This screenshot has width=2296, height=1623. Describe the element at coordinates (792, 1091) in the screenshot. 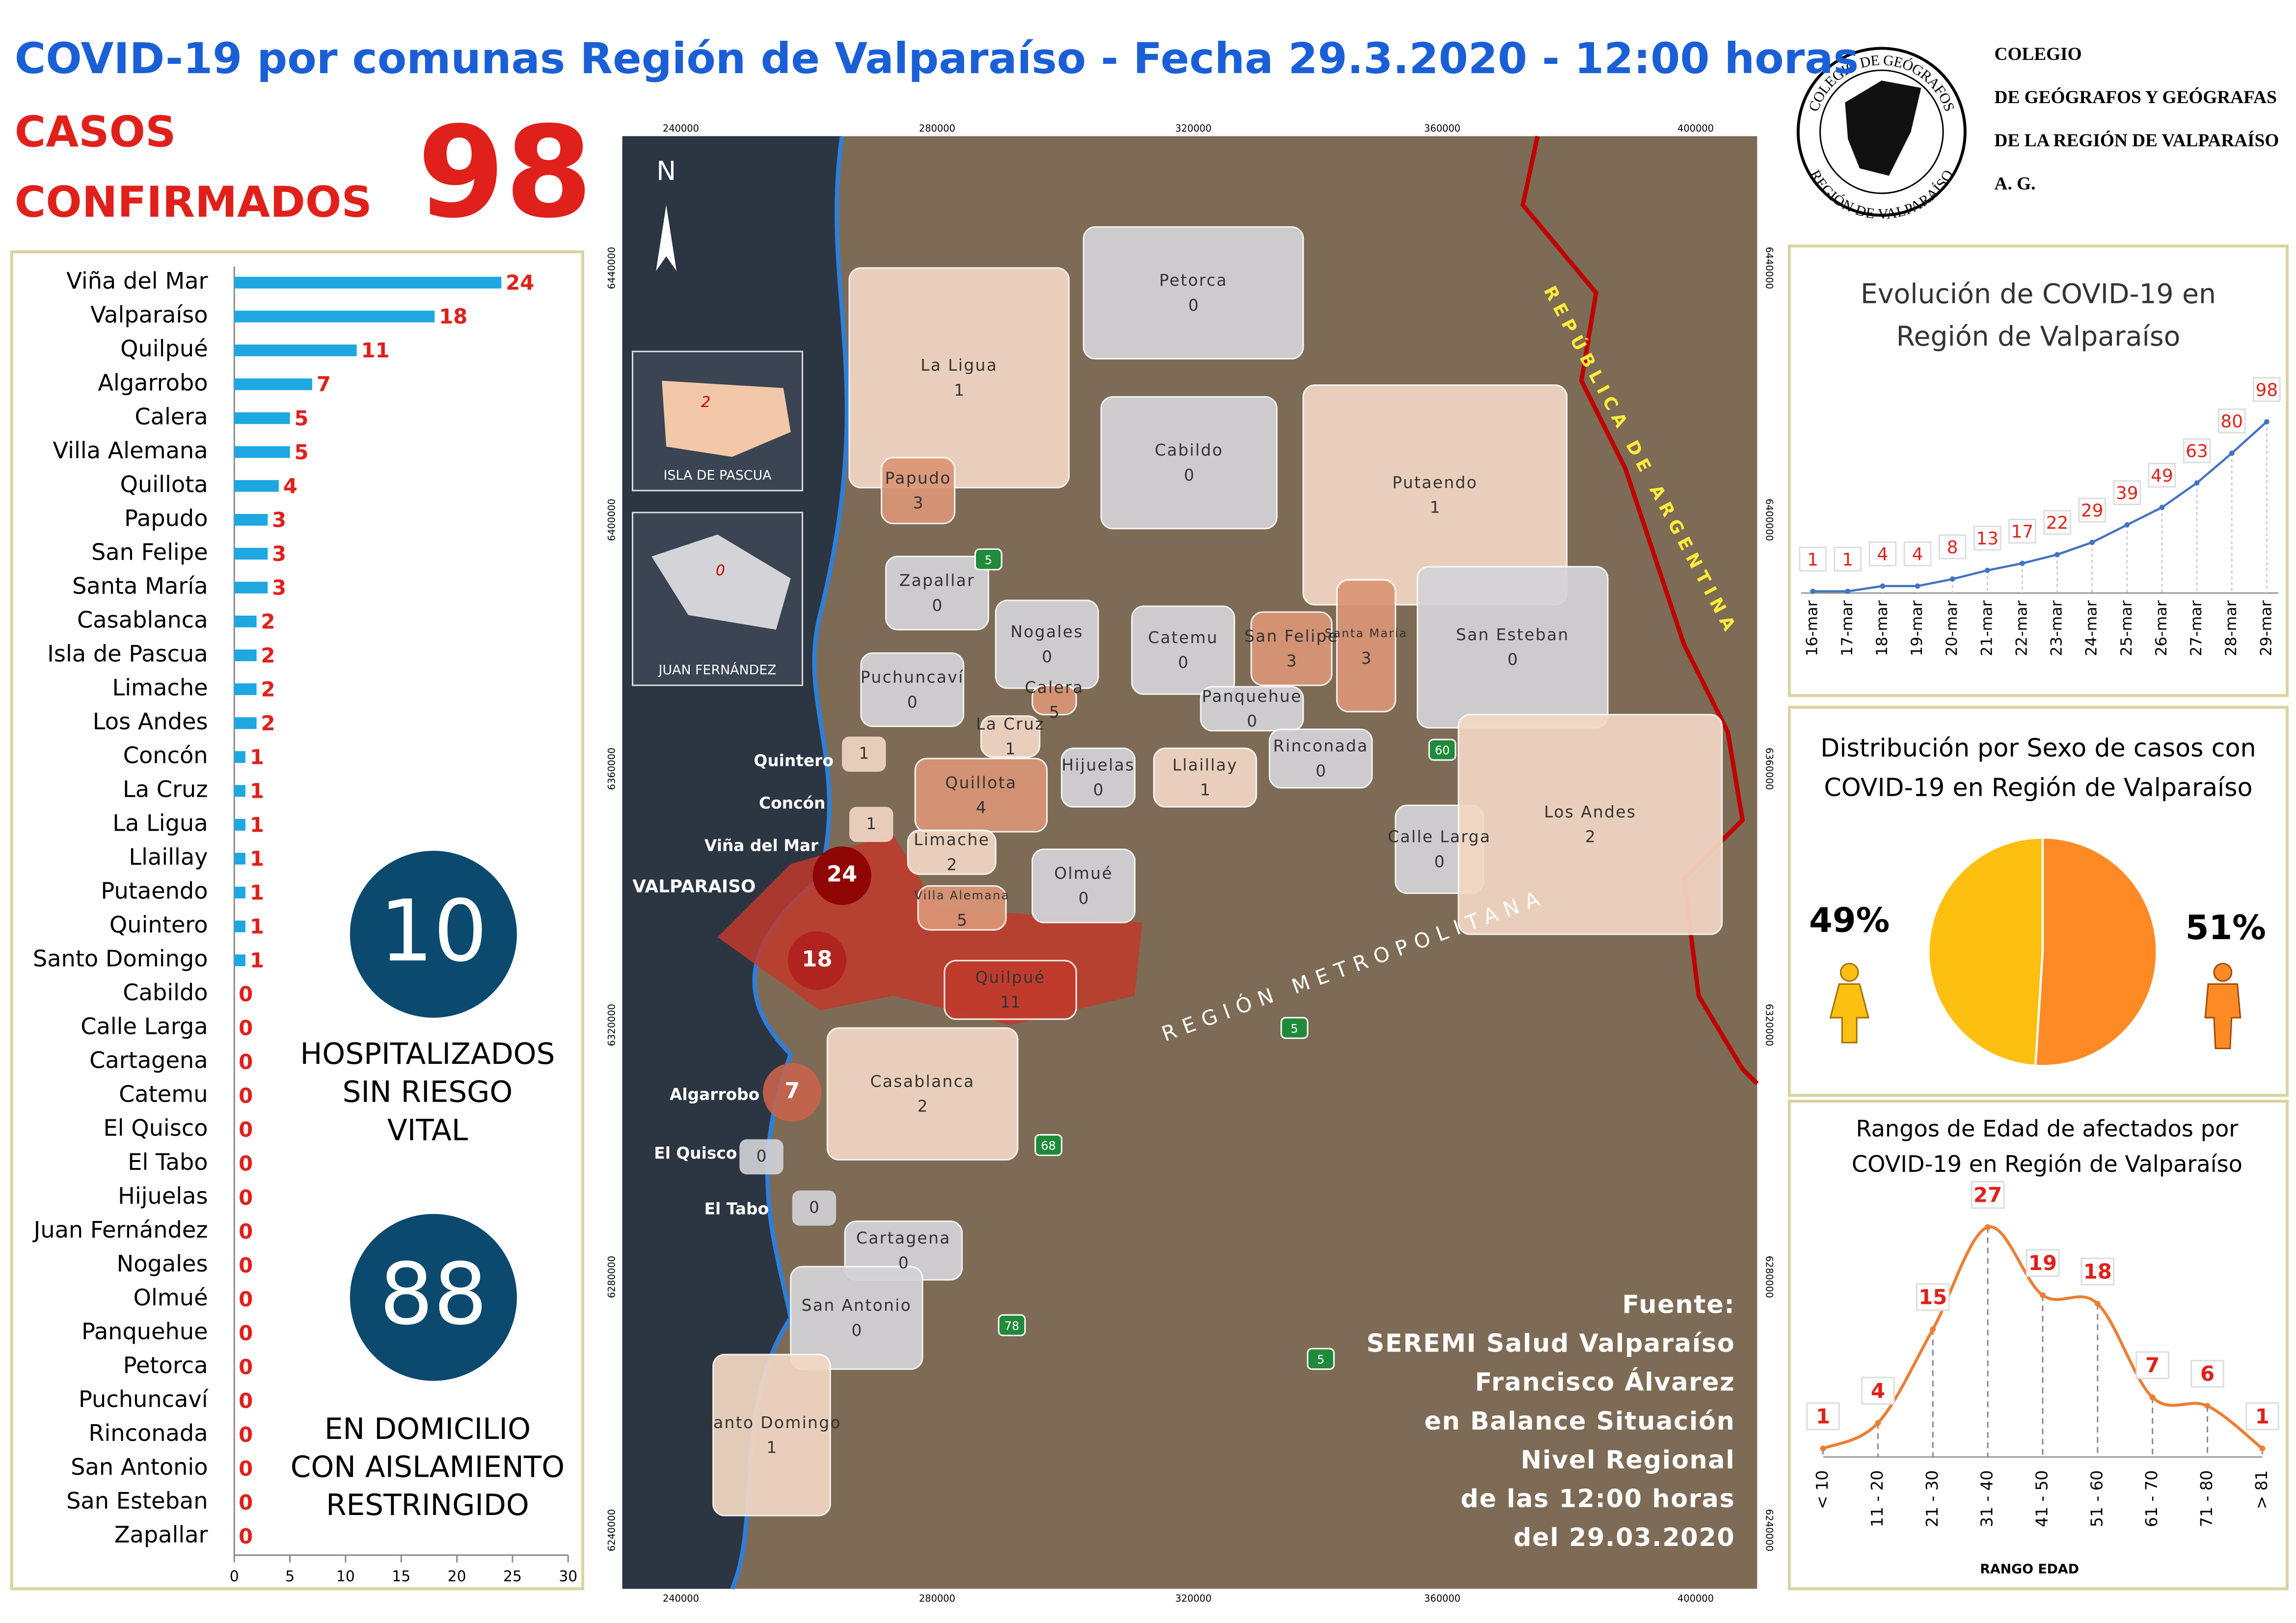

I see `commune-value: 7` at that location.